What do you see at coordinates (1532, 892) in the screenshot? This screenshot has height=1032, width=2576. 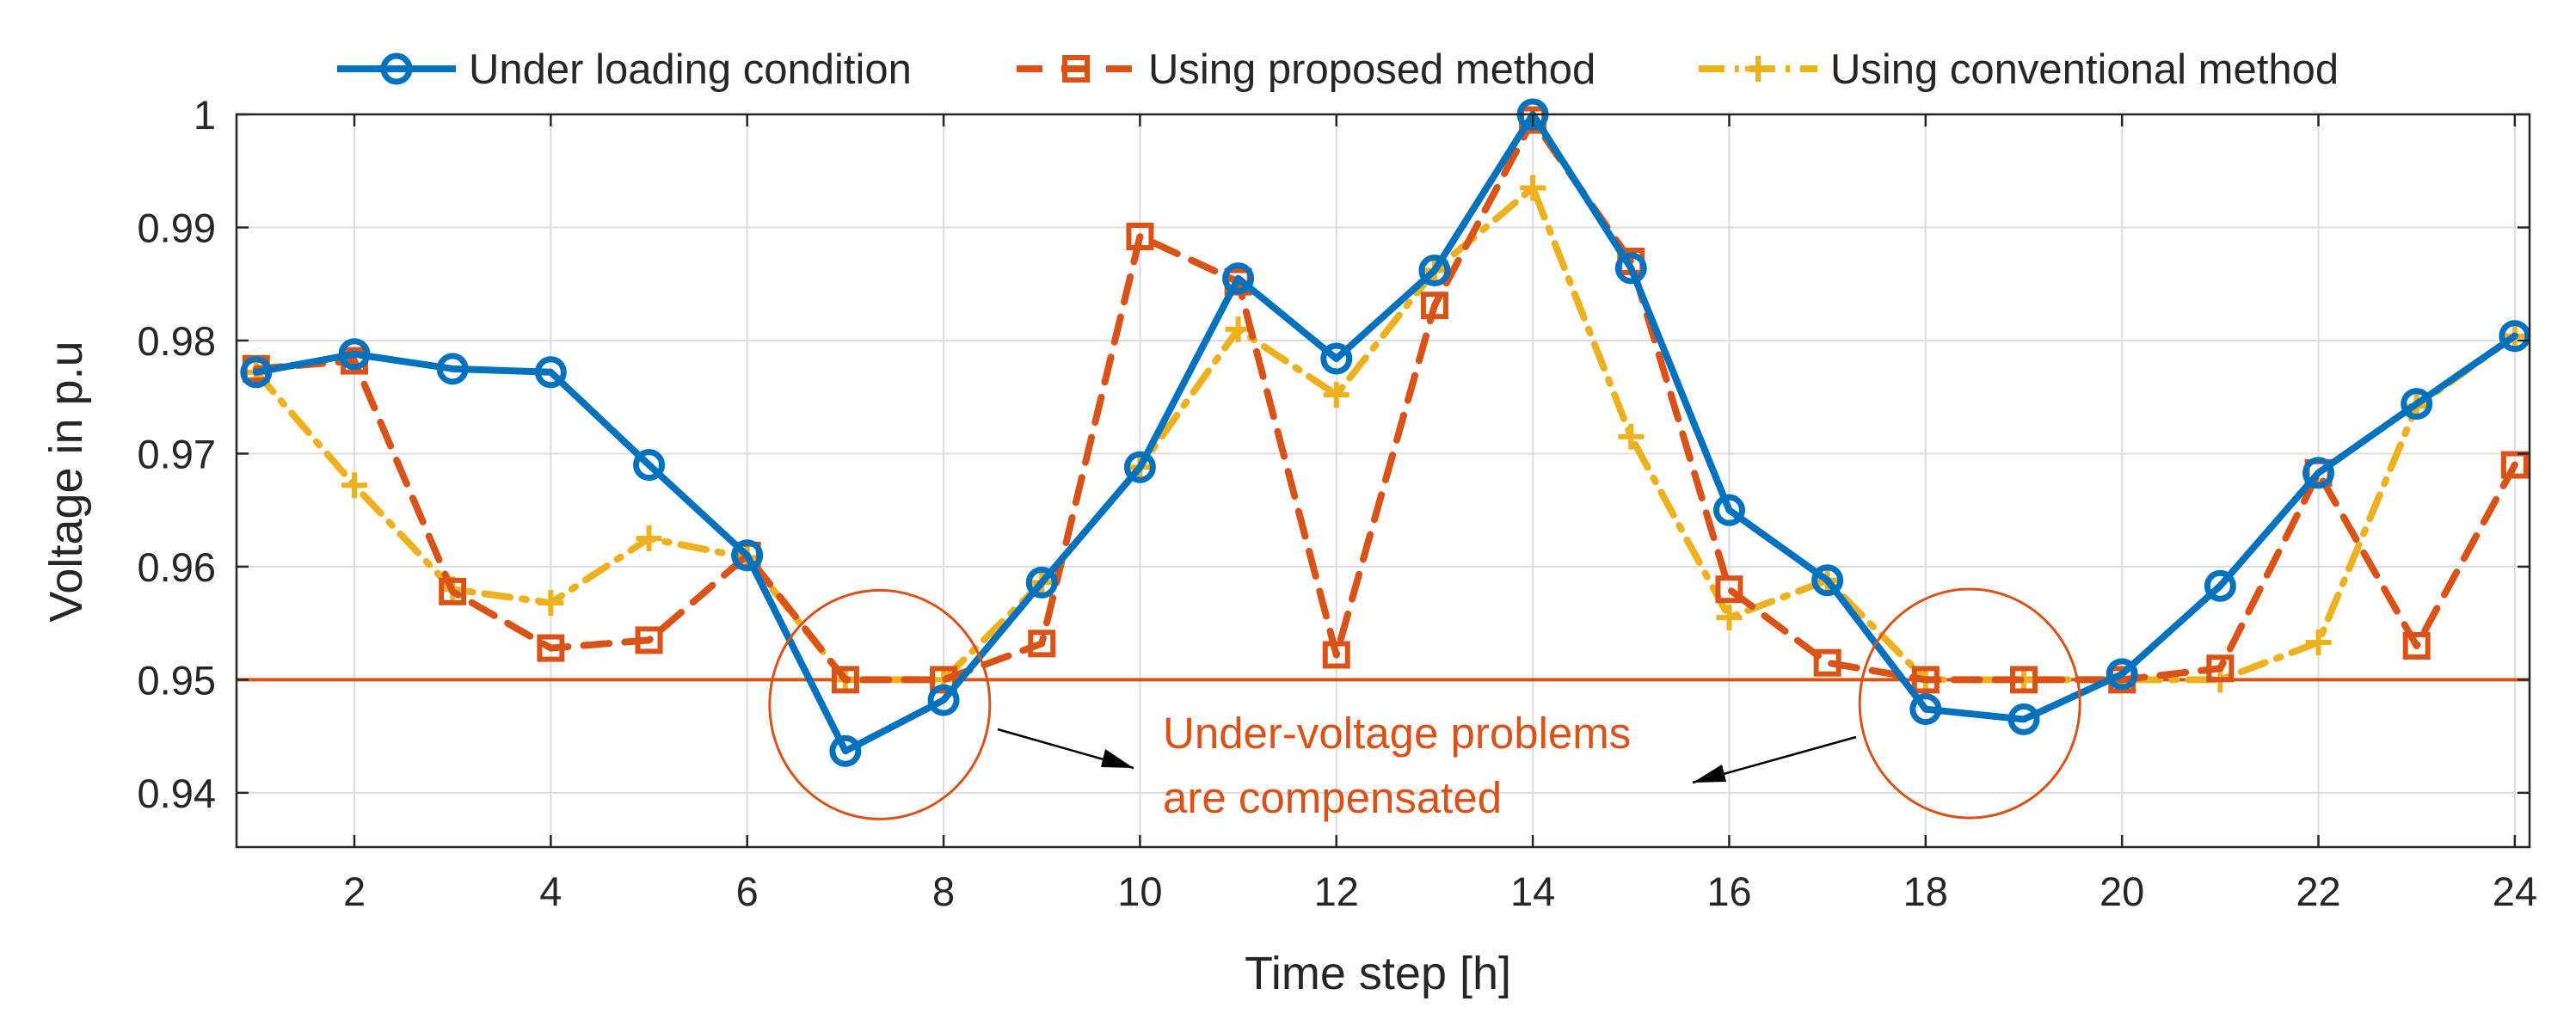 I see `x-tick-label: 14` at bounding box center [1532, 892].